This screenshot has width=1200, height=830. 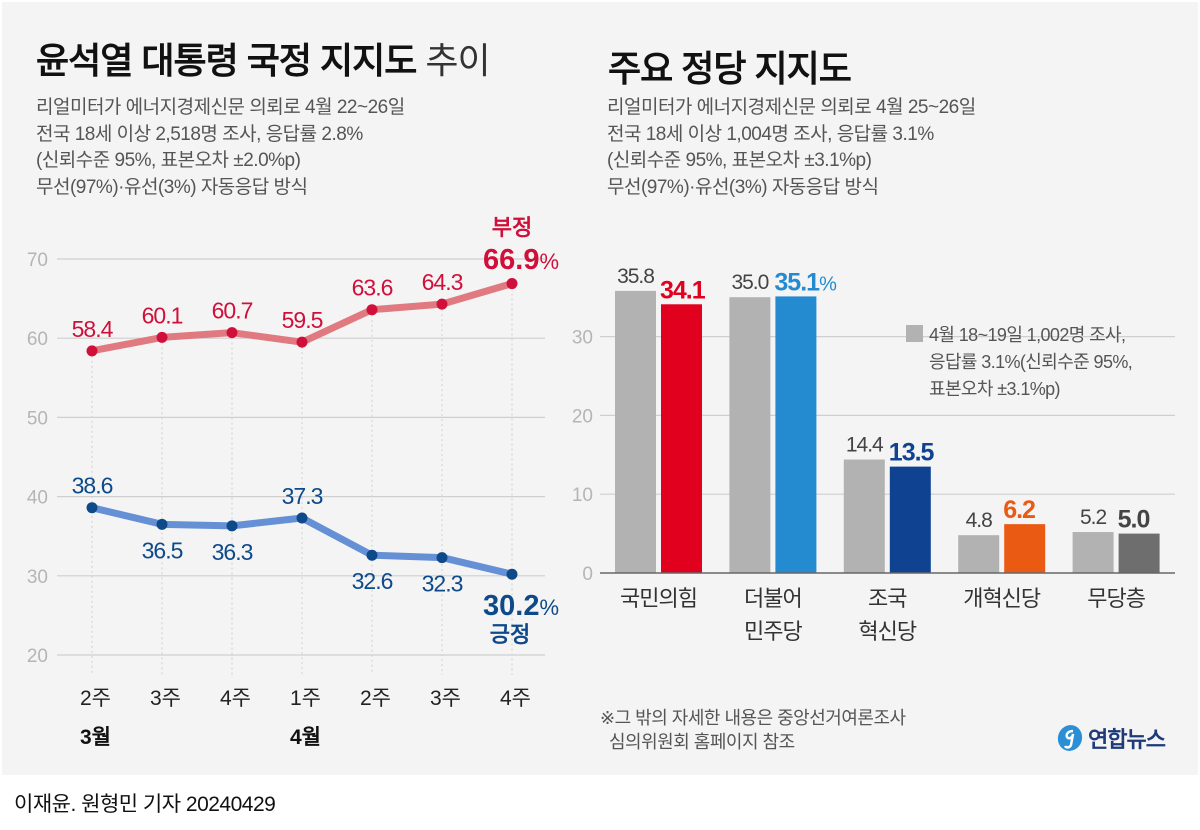 I want to click on category-label: 국민의힘, so click(x=658, y=598).